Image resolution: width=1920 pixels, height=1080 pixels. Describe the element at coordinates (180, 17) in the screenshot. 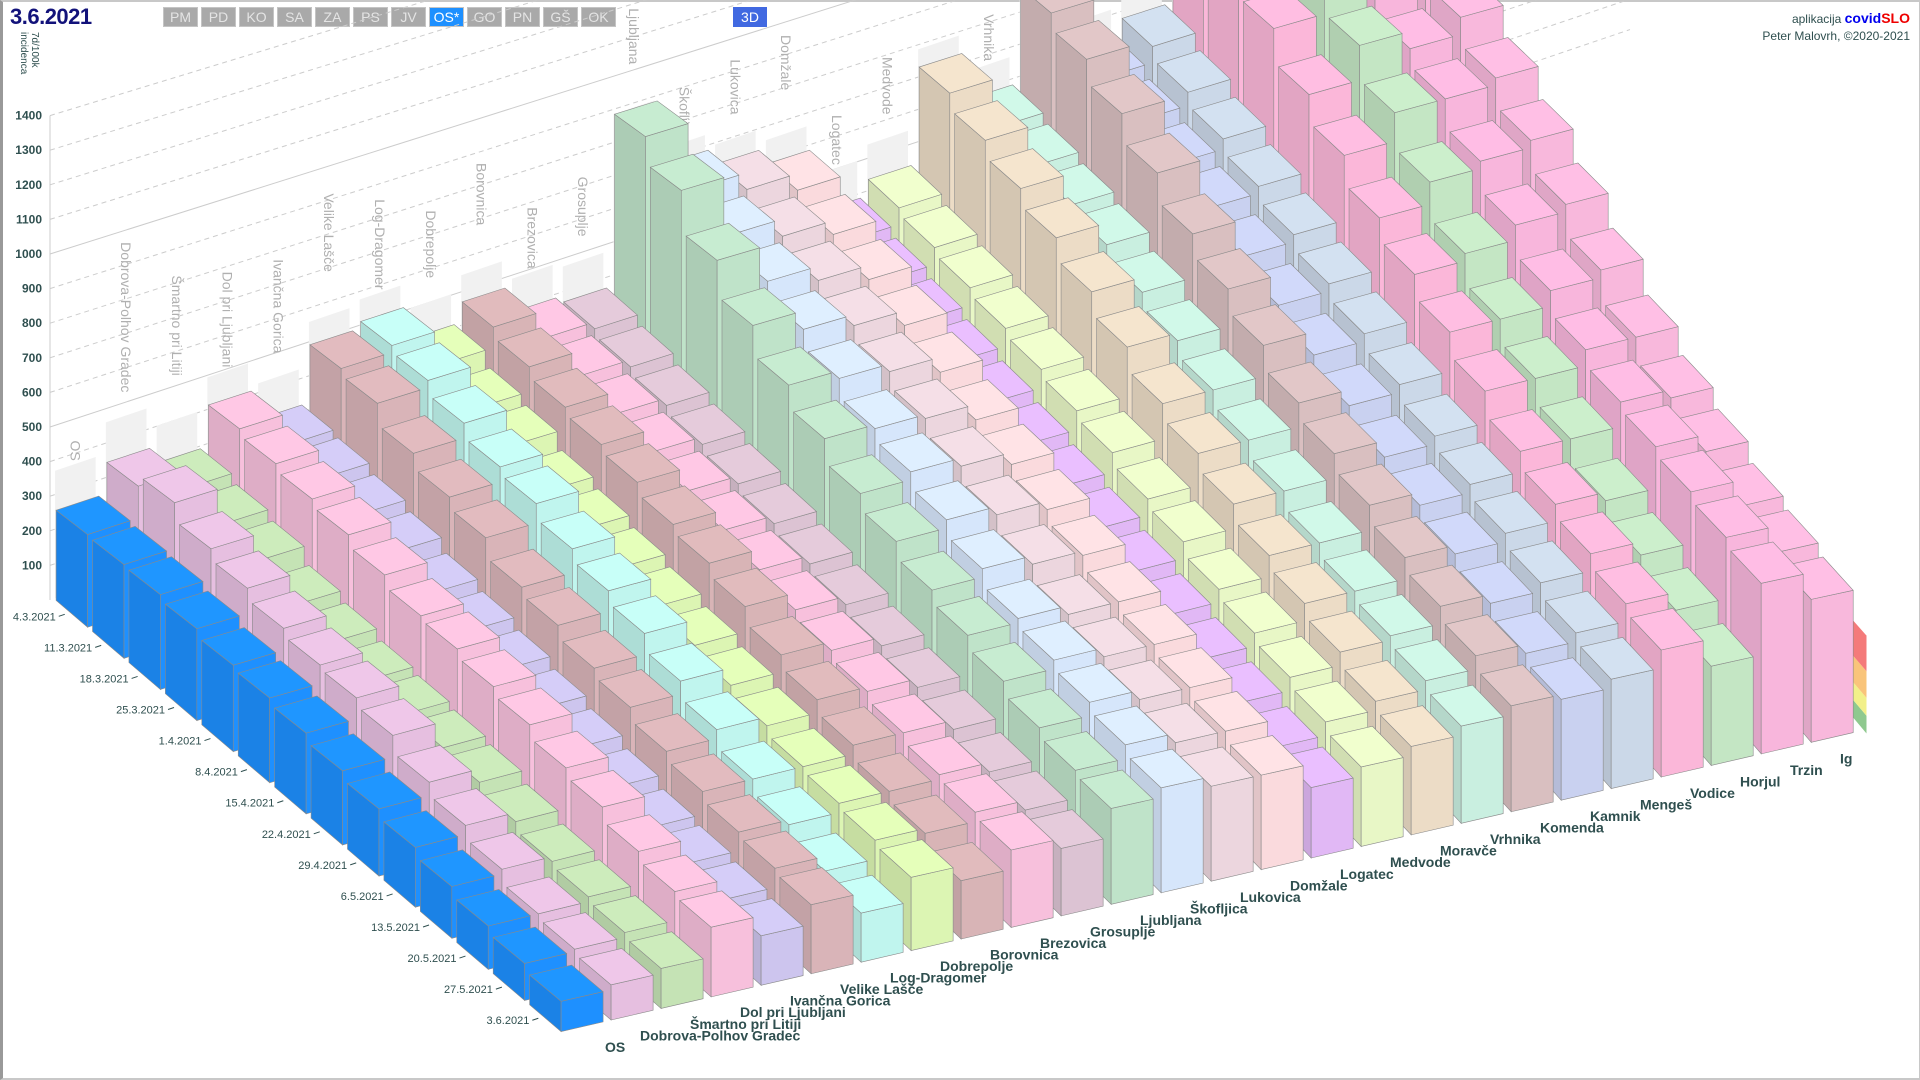

I see `region-button-0: PM` at that location.